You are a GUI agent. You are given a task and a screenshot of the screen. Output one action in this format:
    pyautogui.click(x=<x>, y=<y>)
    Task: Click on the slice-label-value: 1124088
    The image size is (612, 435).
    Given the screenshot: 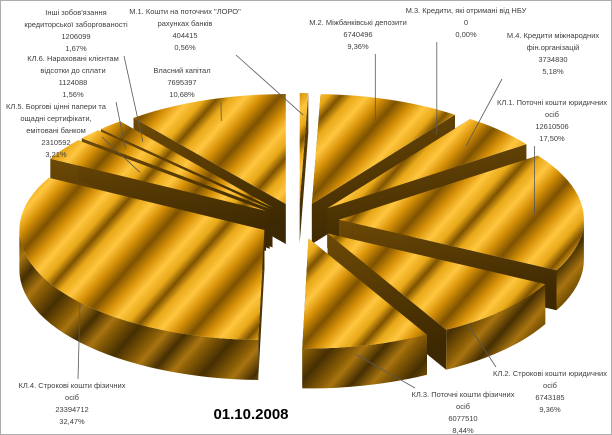 What is the action you would take?
    pyautogui.click(x=73, y=82)
    